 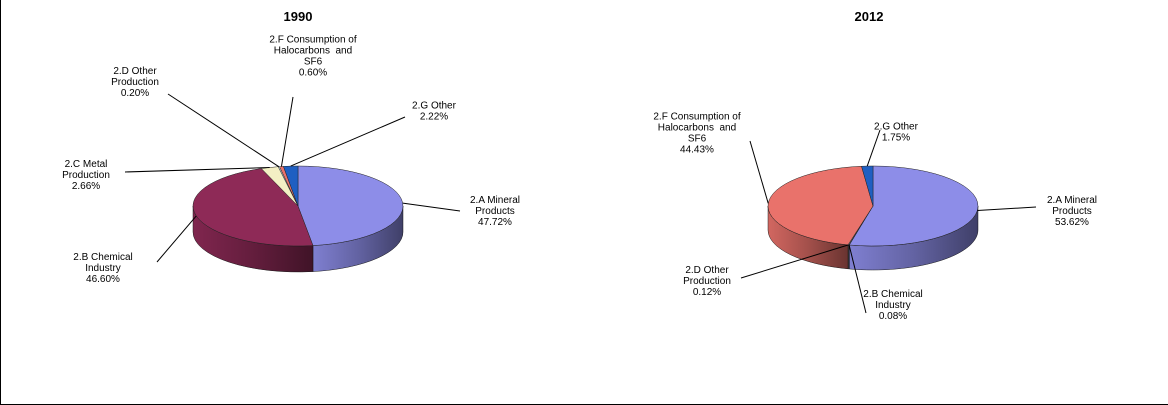 I want to click on data-label-2-b-chemical: 2.B Chemical Industry 0.08%, so click(x=892, y=305).